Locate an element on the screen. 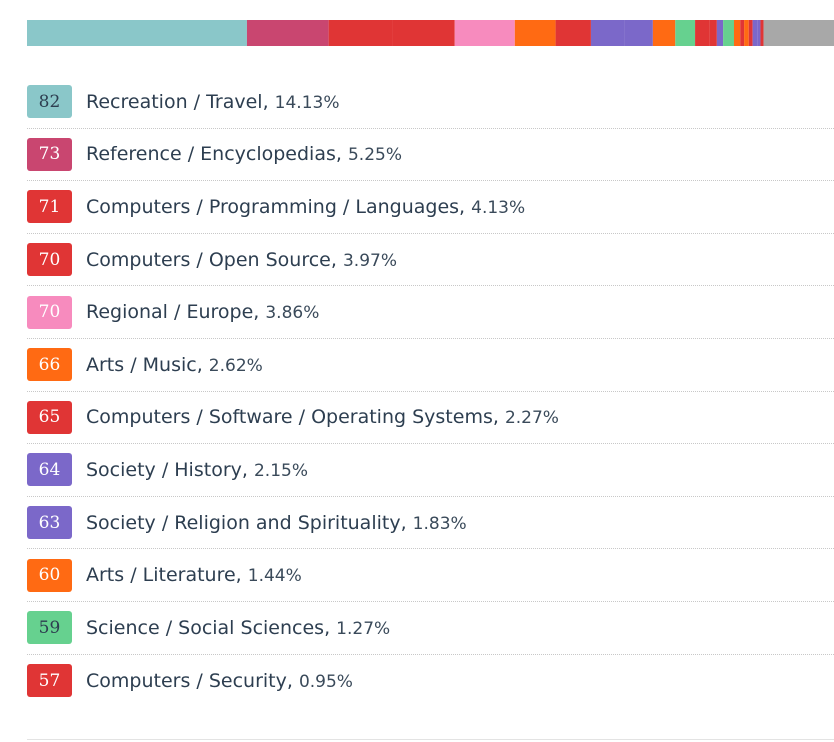 The height and width of the screenshot is (742, 834). score-badge: 71 is located at coordinates (49, 207).